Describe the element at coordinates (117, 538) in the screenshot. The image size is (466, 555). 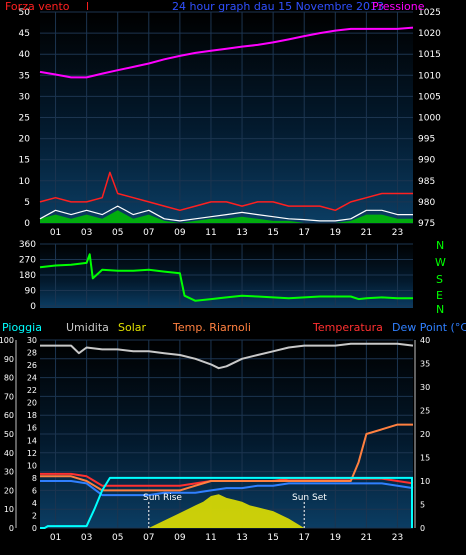
I see `temp-x-tick-05: 05` at that location.